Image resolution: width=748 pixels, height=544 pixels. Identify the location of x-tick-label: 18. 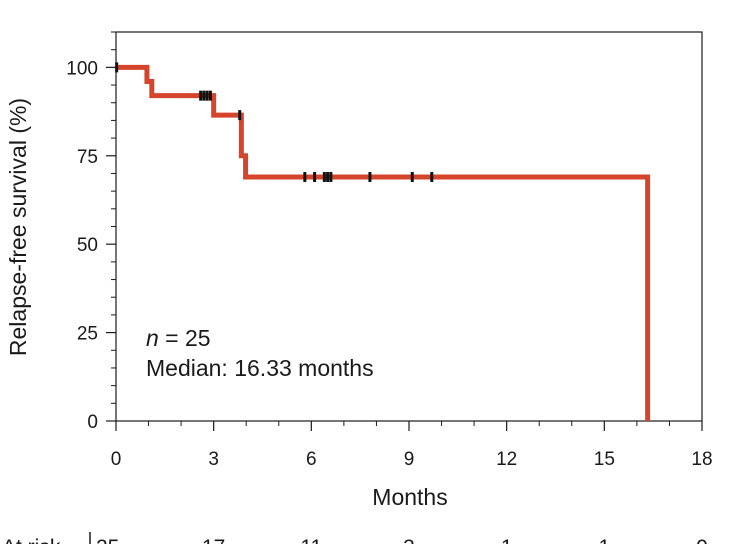
(701, 459).